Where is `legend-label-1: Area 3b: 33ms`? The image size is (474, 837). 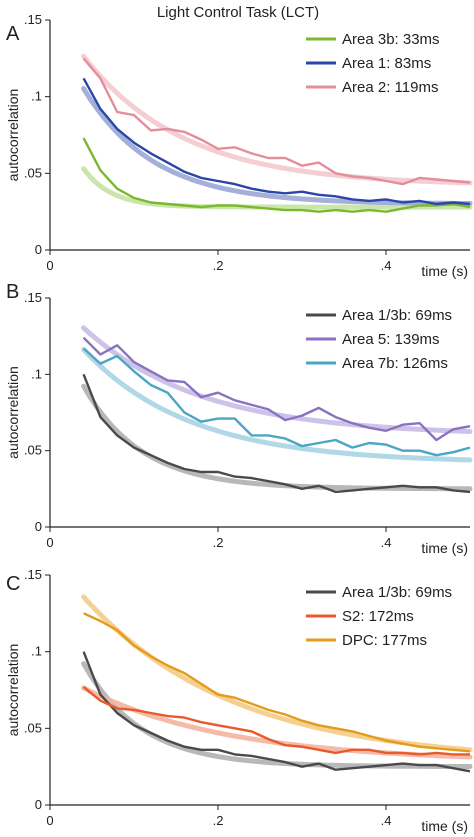
legend-label-1: Area 3b: 33ms is located at coordinates (391, 39).